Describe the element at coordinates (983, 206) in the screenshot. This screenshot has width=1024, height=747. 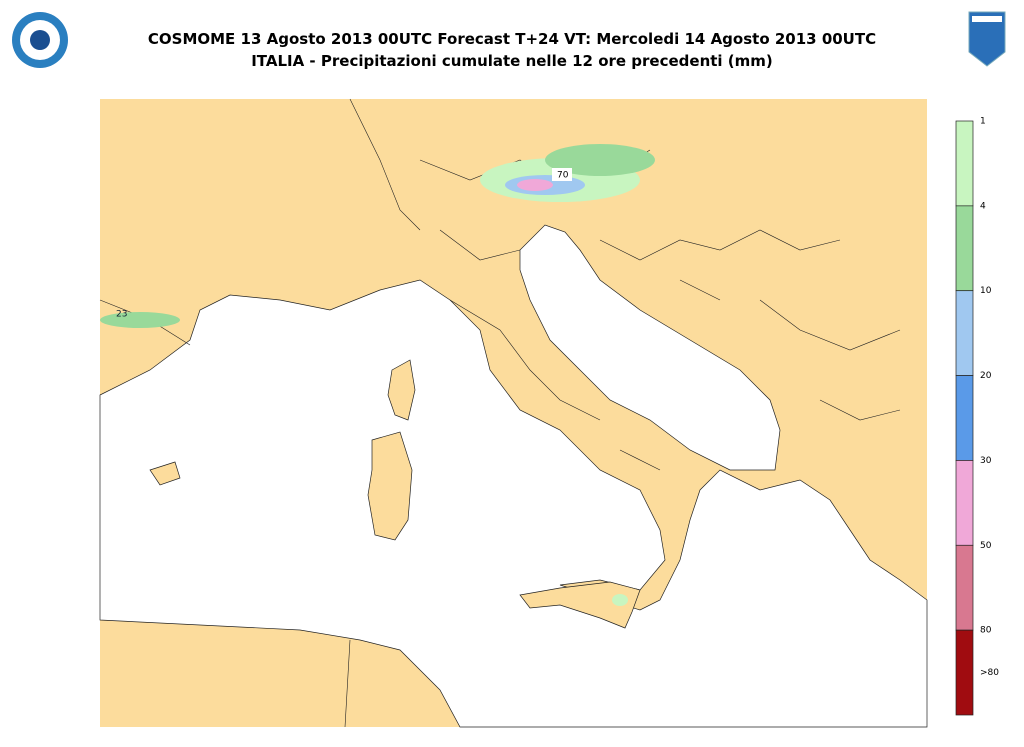
I see `legend-label: 4` at that location.